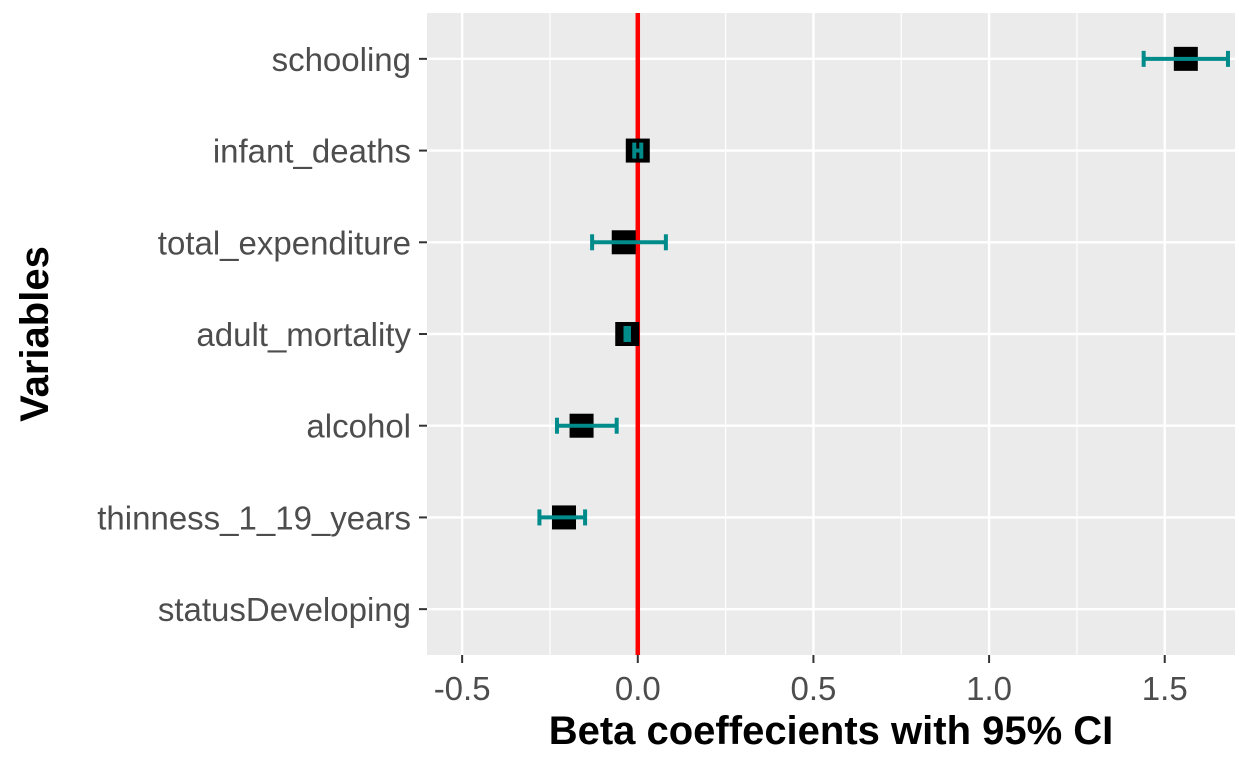 The height and width of the screenshot is (768, 1248). I want to click on y-category-label: statusDeveloping, so click(284, 609).